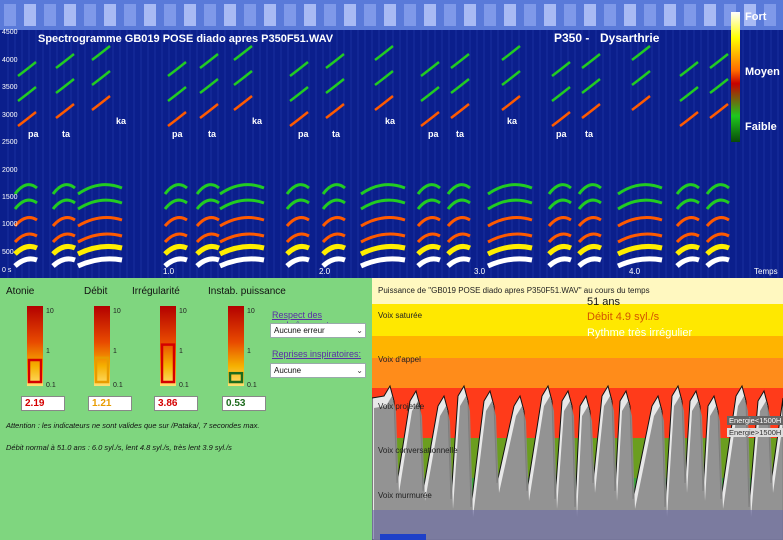  Describe the element at coordinates (604, 302) in the screenshot. I see `age-label: 51 ans` at that location.